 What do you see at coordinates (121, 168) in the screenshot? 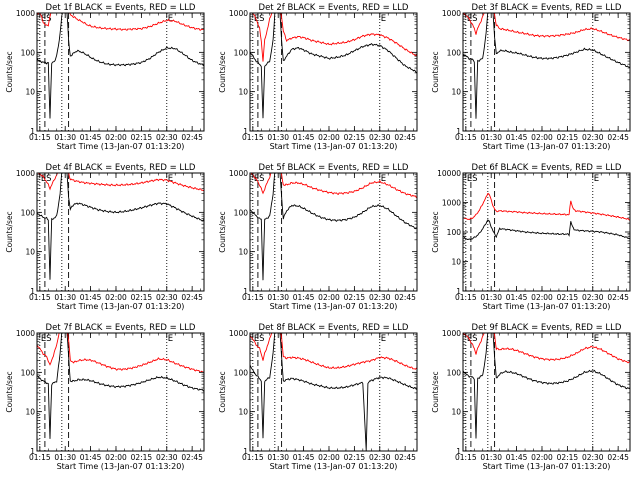
I see `panel-title: Det 4f BLACK = Events, RED = LLD` at bounding box center [121, 168].